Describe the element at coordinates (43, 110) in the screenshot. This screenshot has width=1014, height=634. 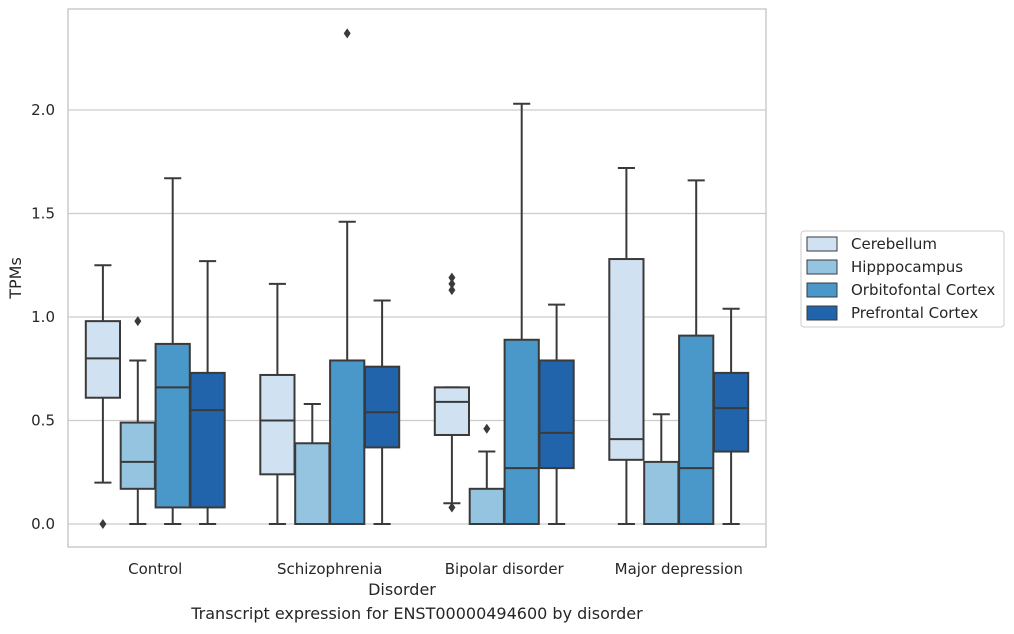
I see `y-tick-label: 2.0` at that location.